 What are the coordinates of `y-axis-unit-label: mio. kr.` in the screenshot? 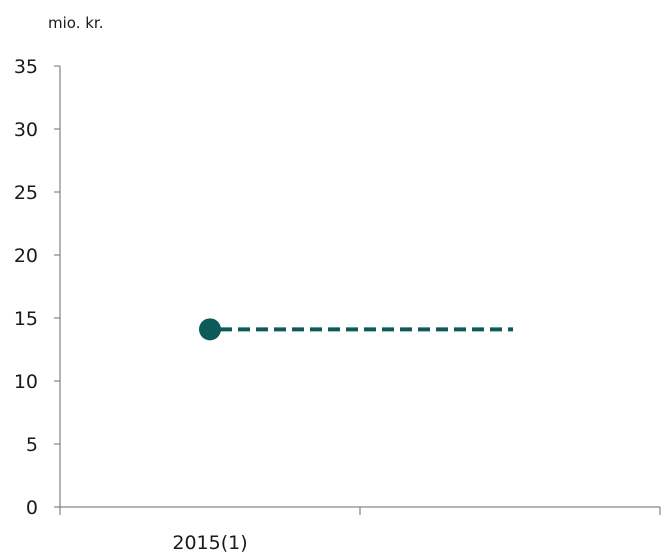 It's located at (75, 23).